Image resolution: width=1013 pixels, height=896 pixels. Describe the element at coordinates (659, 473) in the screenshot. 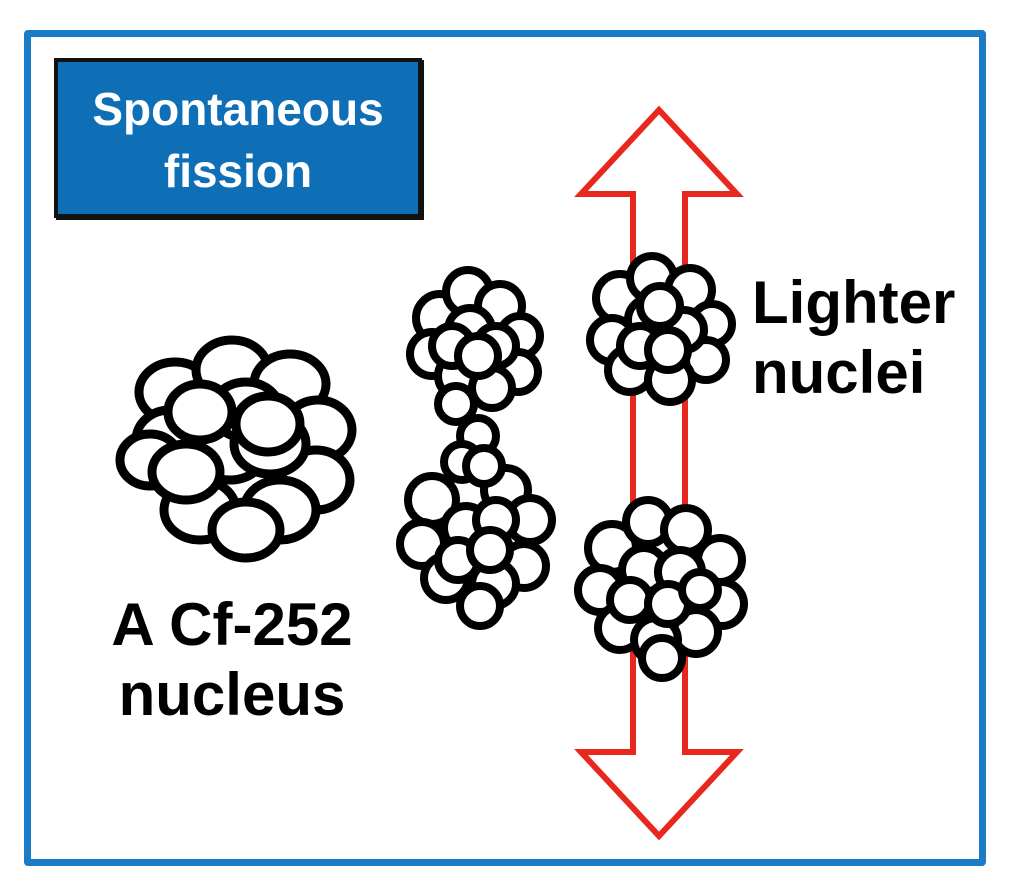

I see `double-arrow-icon` at that location.